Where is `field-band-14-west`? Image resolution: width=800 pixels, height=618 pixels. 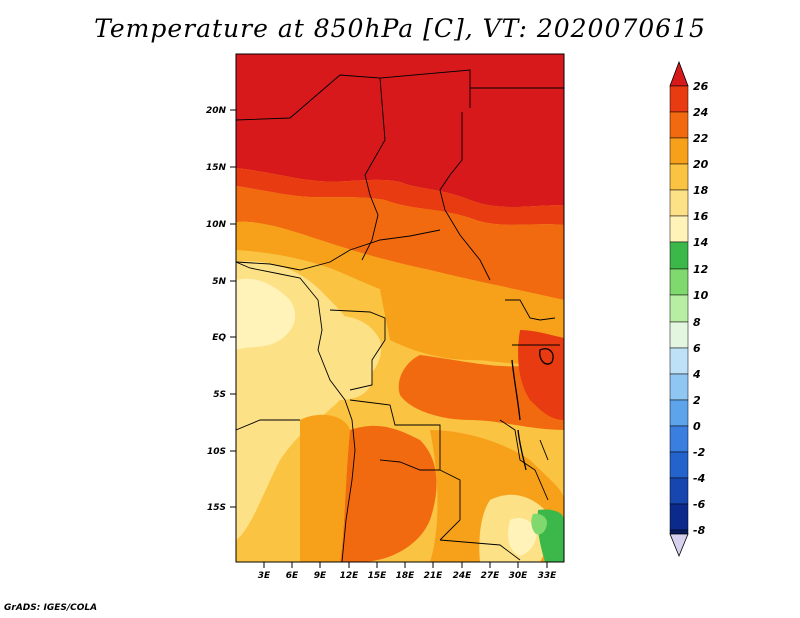
field-band-14-west is located at coordinates (266, 314).